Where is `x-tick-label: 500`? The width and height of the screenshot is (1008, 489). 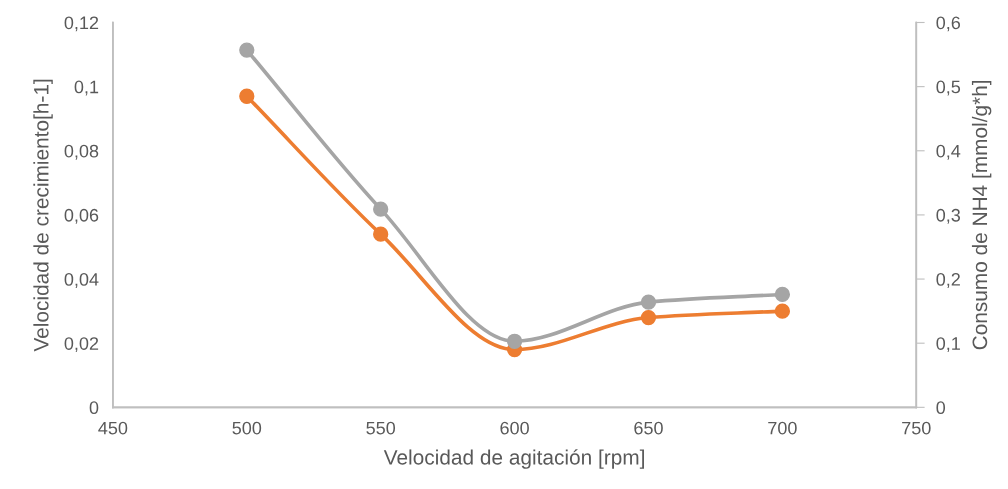 x-tick-label: 500 is located at coordinates (247, 428).